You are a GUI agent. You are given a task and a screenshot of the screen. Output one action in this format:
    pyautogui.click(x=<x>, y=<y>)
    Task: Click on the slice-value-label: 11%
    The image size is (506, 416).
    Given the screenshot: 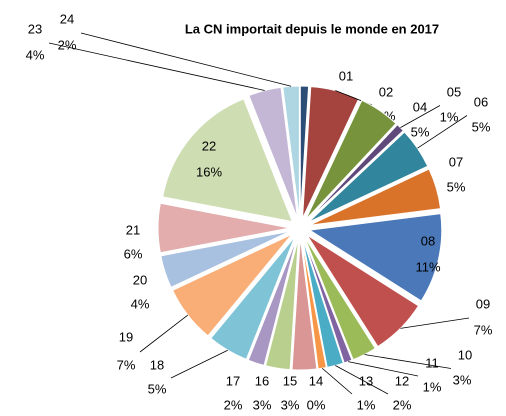 What is the action you would take?
    pyautogui.click(x=427, y=266)
    